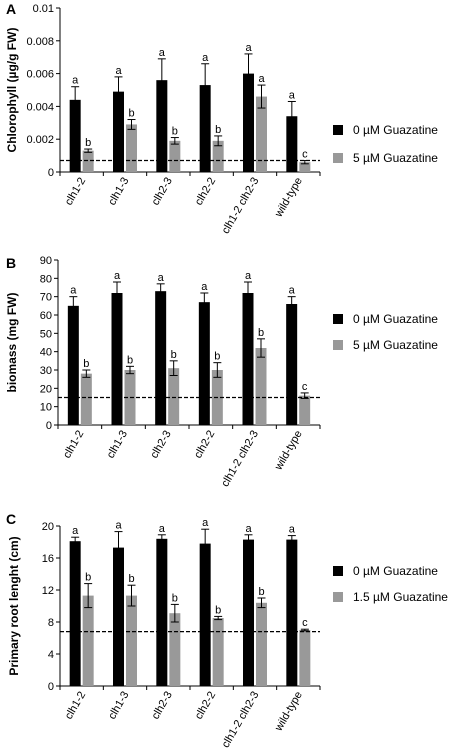 This screenshot has height=752, width=454. I want to click on y-tick-label: 0.002, so click(40, 140).